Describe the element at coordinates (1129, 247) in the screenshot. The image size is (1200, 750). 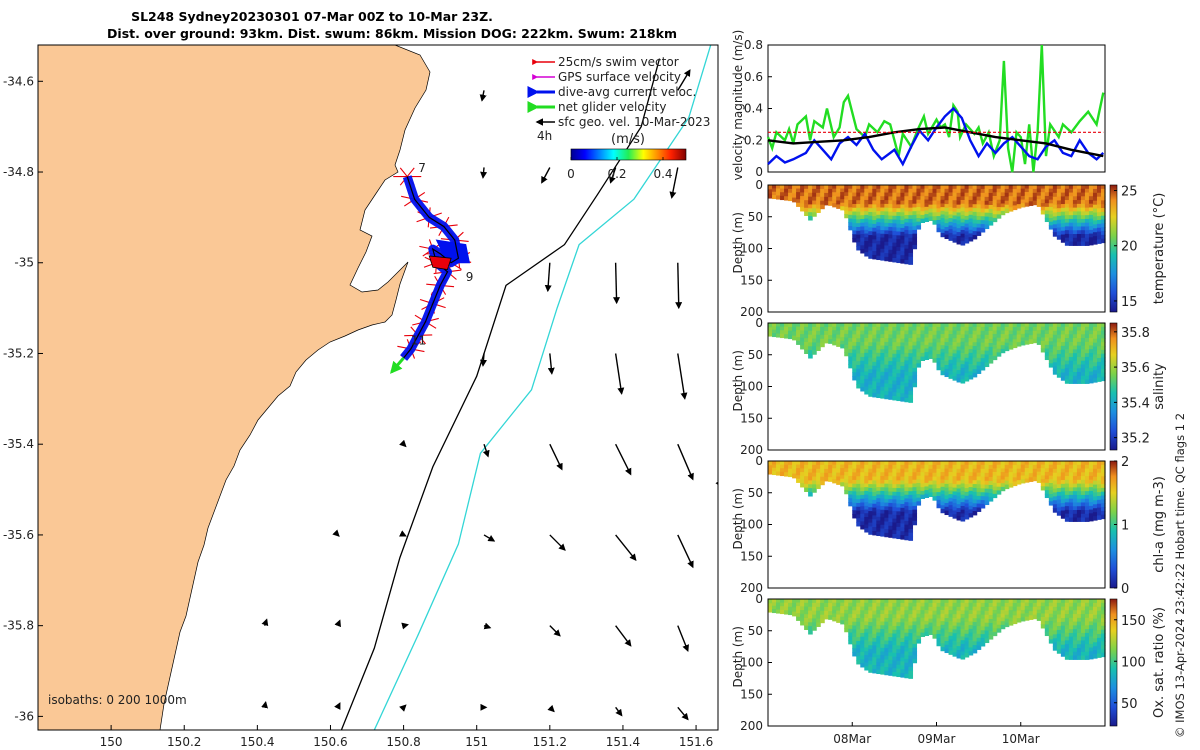
I see `colorbar-tick-label: 20` at that location.